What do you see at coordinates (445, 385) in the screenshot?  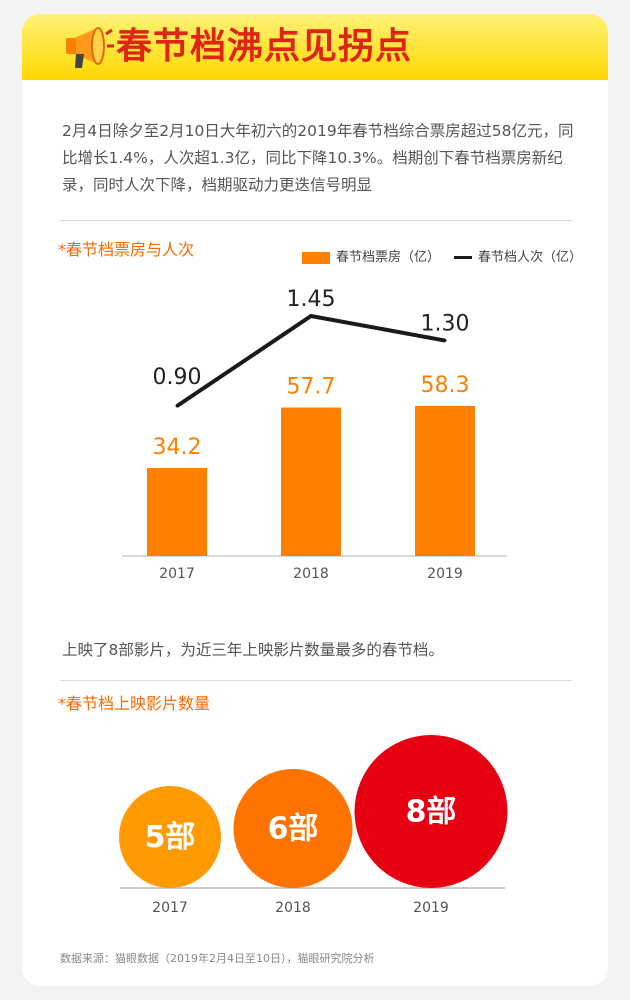 I see `bar-value-label-2019: 58.3` at bounding box center [445, 385].